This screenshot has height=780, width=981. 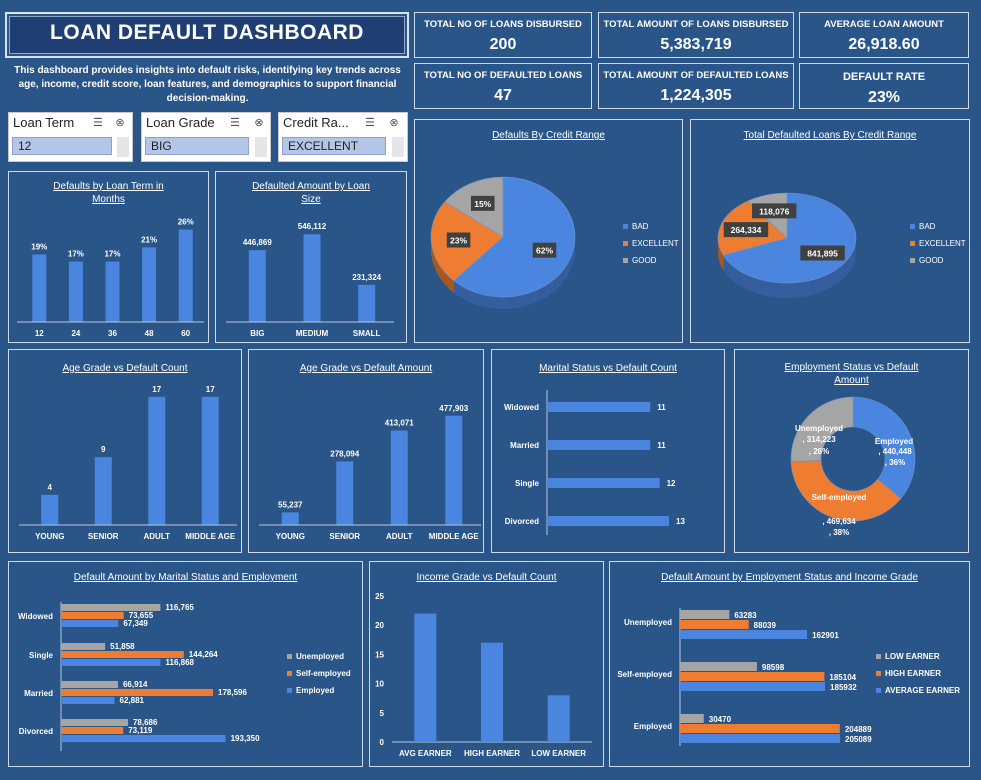 I want to click on kpi-value: 23%, so click(x=884, y=97).